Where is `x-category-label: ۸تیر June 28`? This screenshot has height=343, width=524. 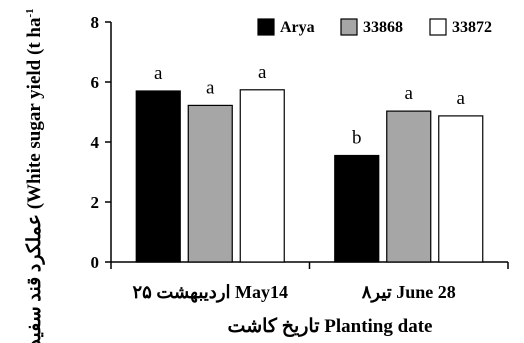
x-category-label: ۸تیر June 28 is located at coordinates (408, 292).